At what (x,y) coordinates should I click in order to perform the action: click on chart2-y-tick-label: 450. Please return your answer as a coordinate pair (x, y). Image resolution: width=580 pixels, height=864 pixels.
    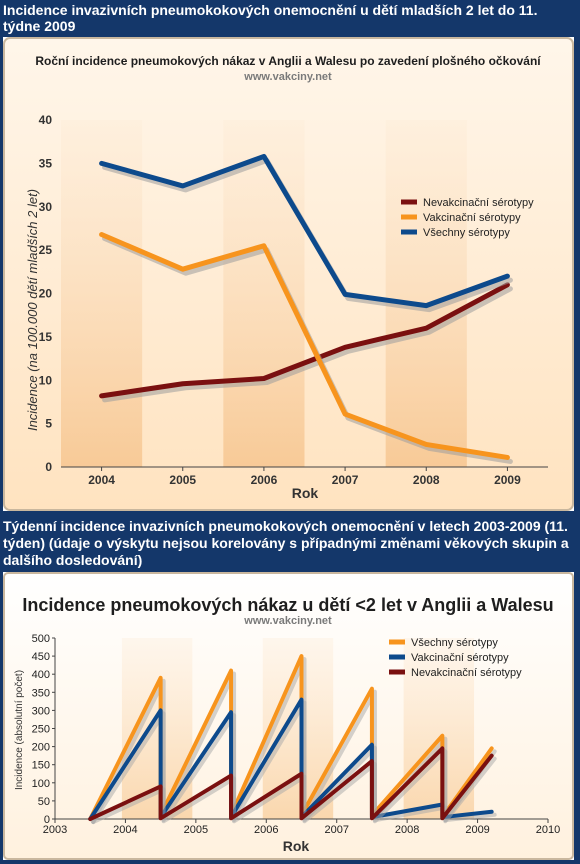
    Looking at the image, I should click on (41, 657).